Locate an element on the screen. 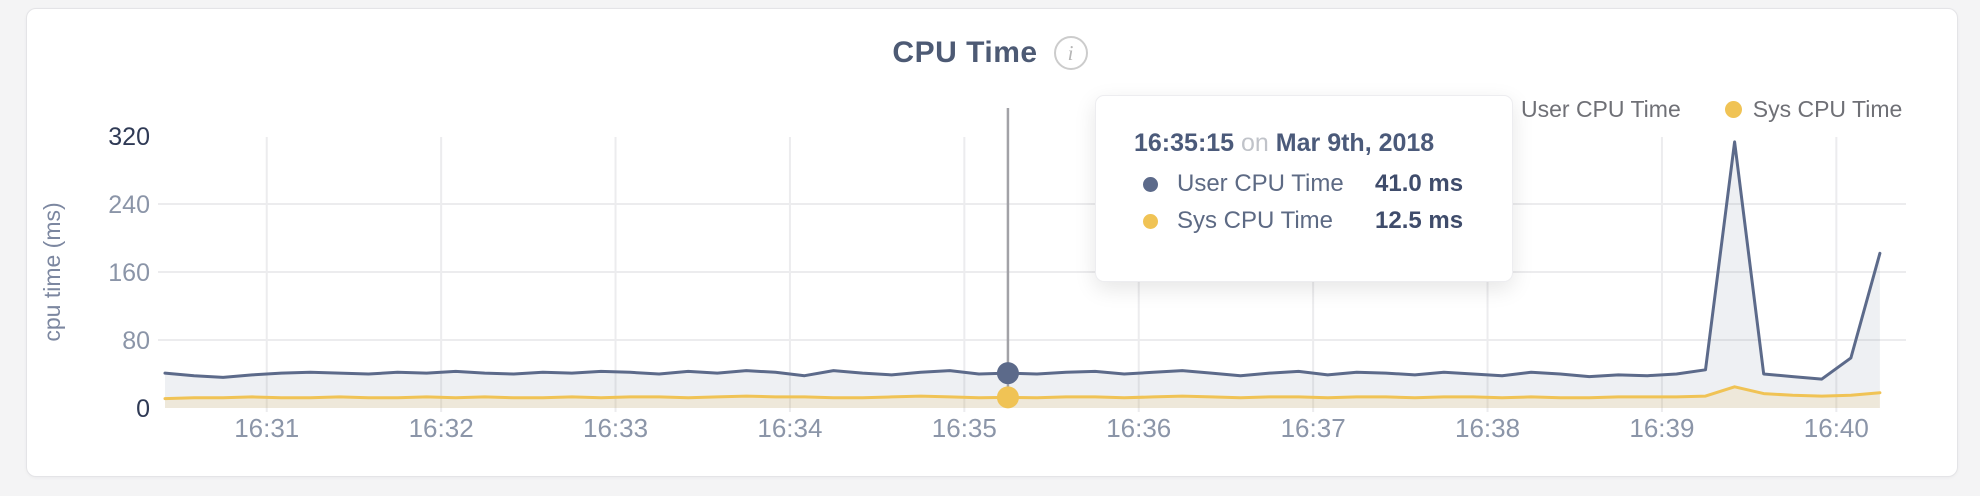 The image size is (1980, 496). x-tick-label: 16:40 is located at coordinates (1836, 428).